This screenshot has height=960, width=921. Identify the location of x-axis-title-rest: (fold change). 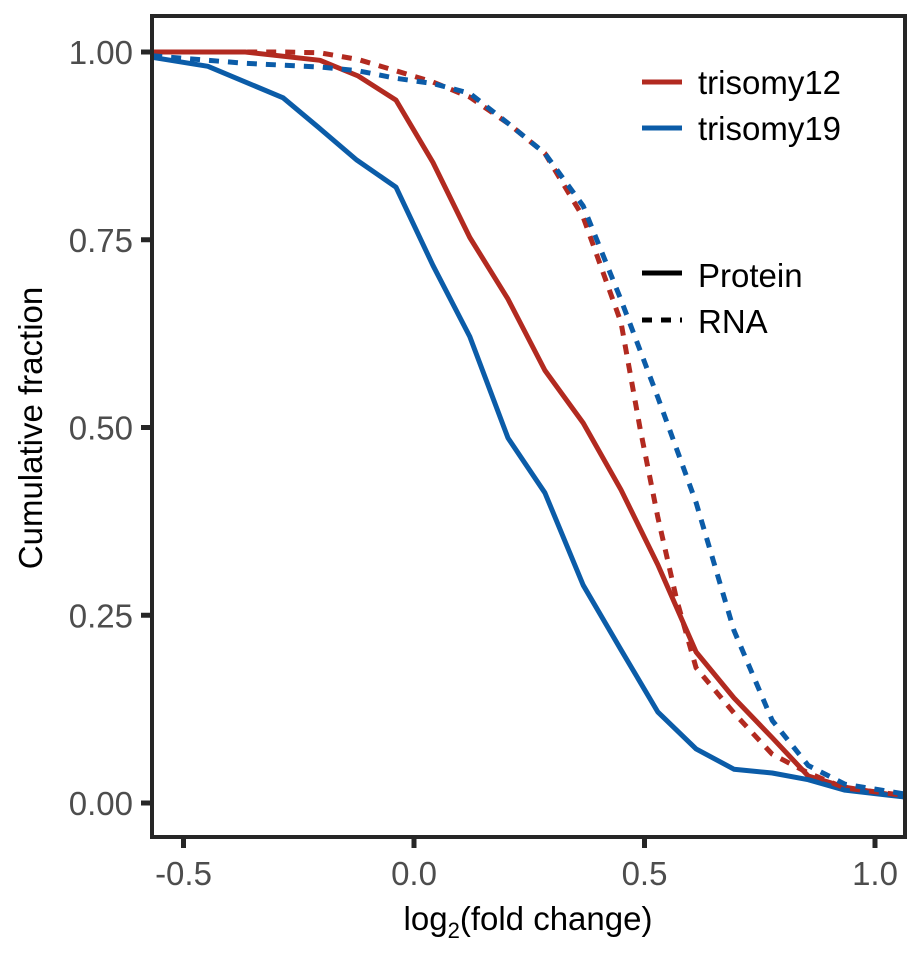
(556, 918).